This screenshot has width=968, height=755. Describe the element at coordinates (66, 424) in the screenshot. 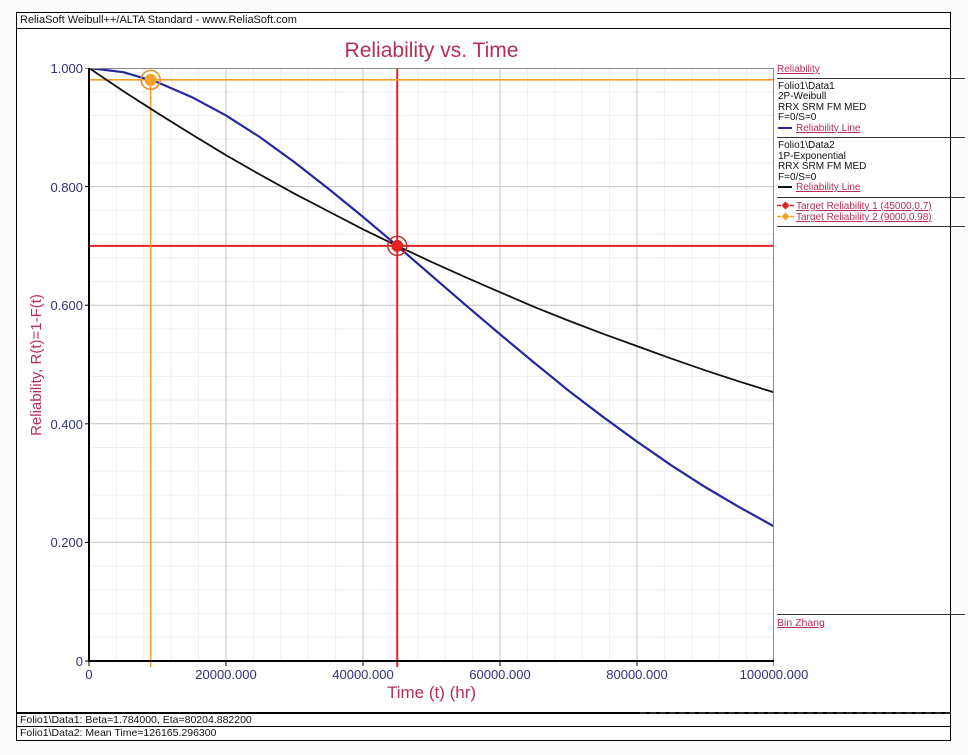

I see `y-tick-label: 0.400` at that location.